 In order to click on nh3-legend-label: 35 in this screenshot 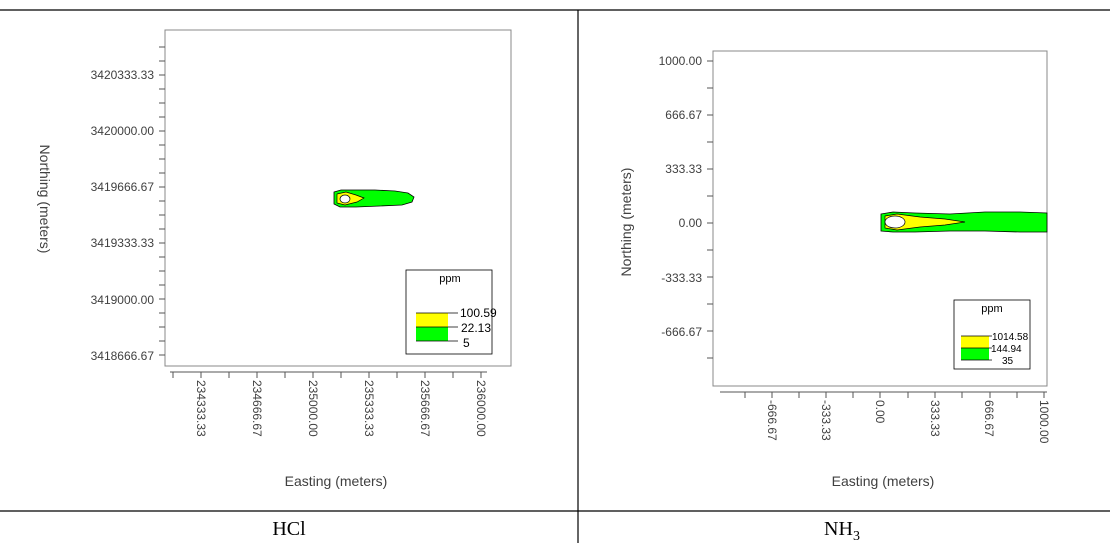, I will do `click(1008, 361)`.